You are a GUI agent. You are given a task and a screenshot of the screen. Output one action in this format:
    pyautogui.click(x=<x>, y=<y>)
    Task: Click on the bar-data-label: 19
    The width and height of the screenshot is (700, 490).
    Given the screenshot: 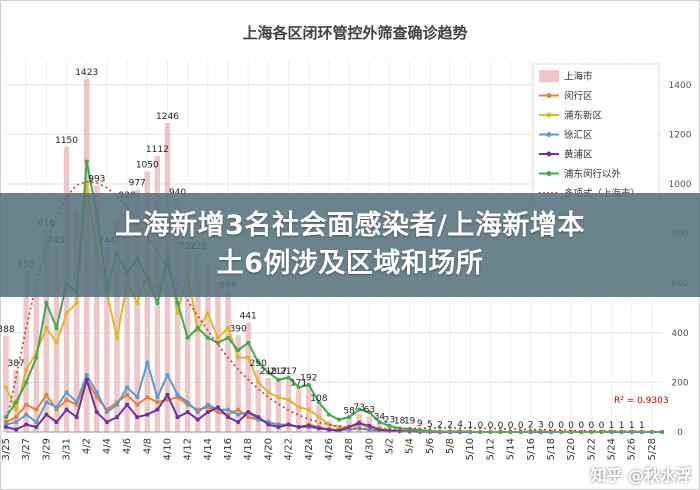 What is the action you would take?
    pyautogui.click(x=410, y=421)
    